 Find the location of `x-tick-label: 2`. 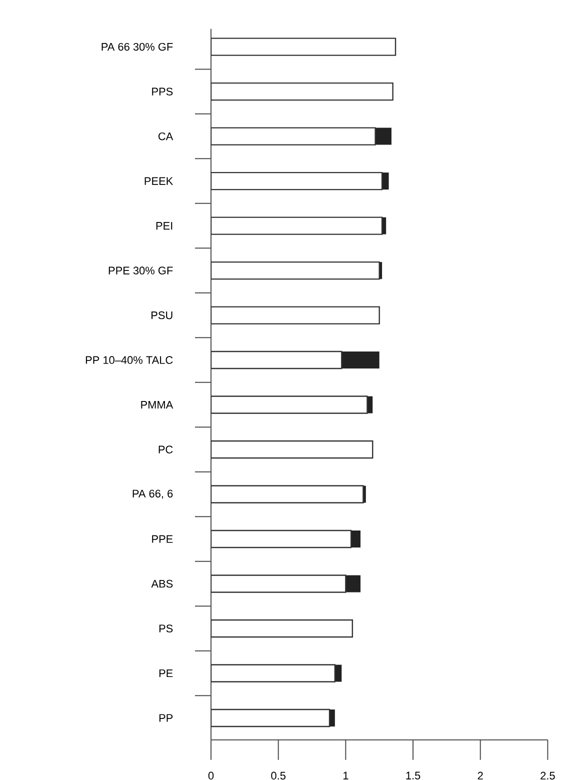

x-tick-label: 2 is located at coordinates (480, 776).